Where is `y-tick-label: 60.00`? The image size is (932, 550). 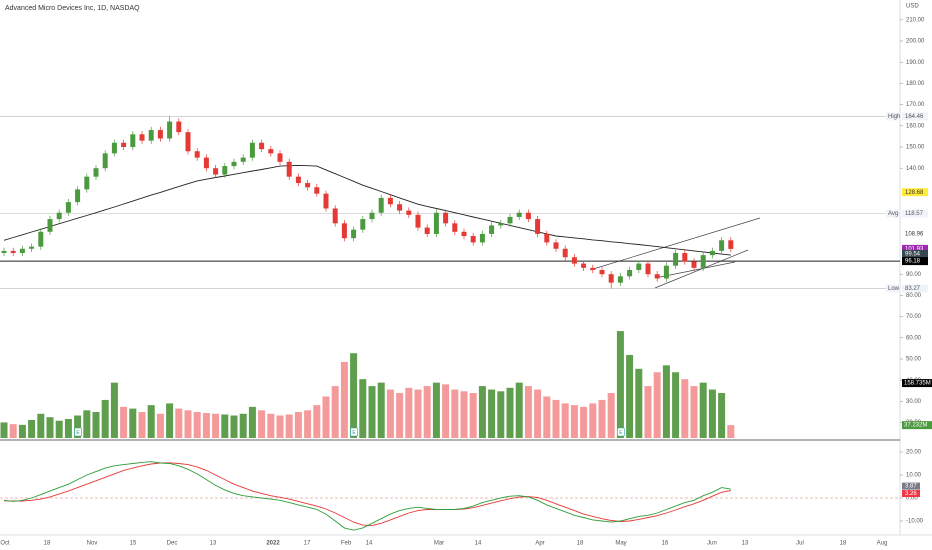
y-tick-label: 60.00 is located at coordinates (914, 338).